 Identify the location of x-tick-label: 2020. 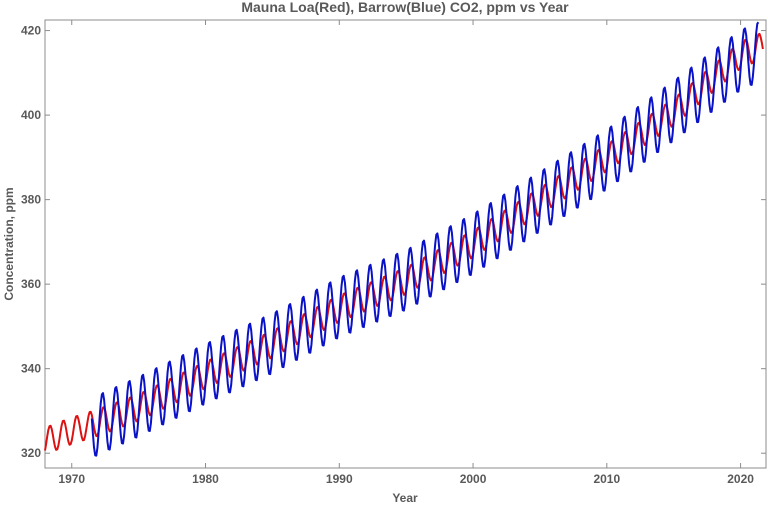
(740, 479).